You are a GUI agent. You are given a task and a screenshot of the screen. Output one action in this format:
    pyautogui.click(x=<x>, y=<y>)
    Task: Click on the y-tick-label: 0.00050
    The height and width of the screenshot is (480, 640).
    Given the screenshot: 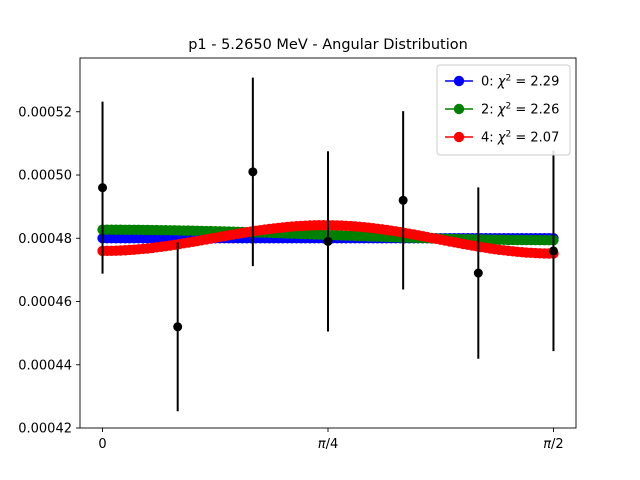 What is the action you would take?
    pyautogui.click(x=45, y=176)
    